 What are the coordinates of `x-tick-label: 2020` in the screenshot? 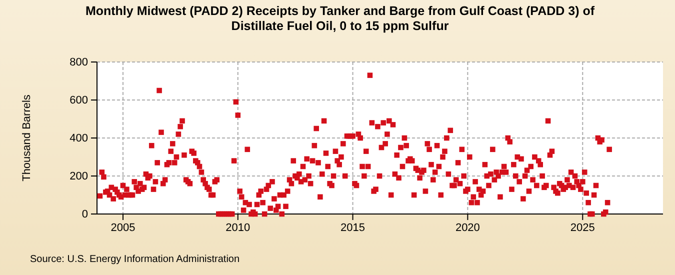 It's located at (467, 228).